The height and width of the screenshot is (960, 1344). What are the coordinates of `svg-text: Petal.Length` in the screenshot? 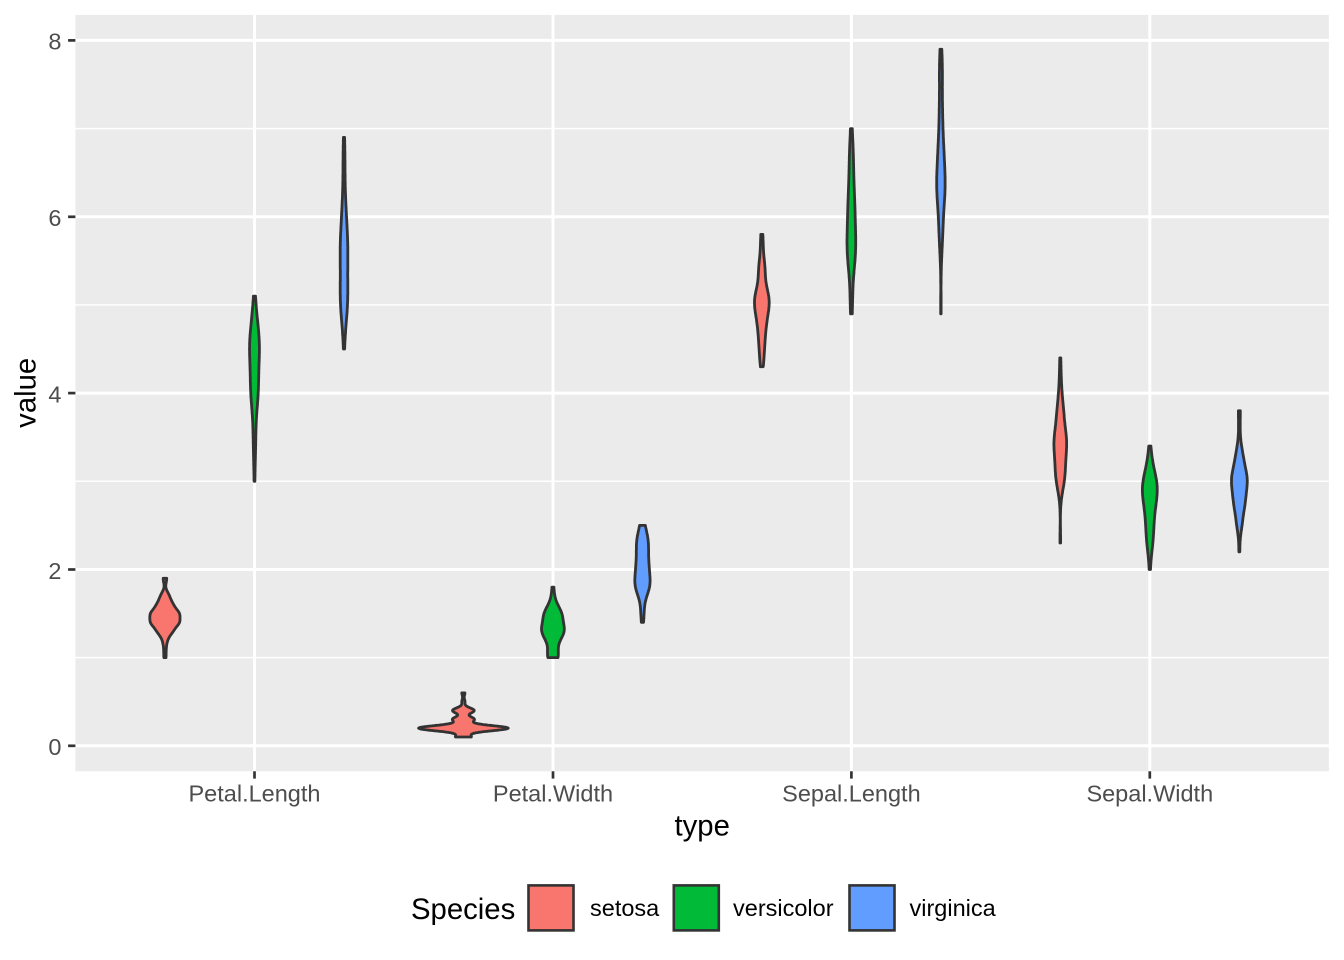 It's located at (255, 793).